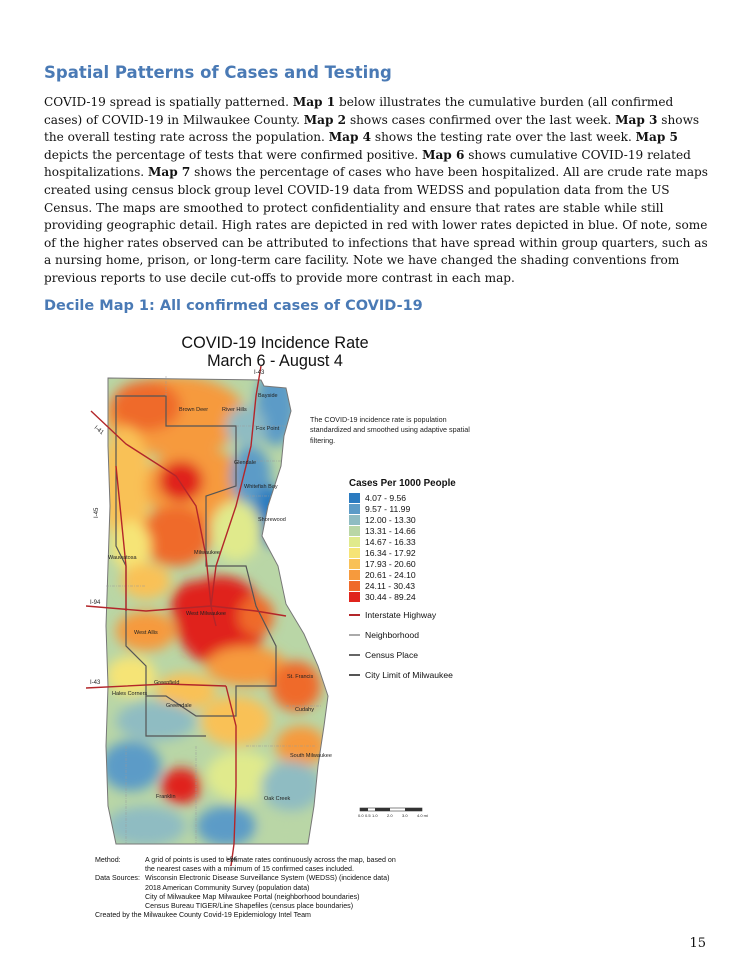 The image size is (750, 971). Describe the element at coordinates (697, 943) in the screenshot. I see `page-number: 15` at that location.